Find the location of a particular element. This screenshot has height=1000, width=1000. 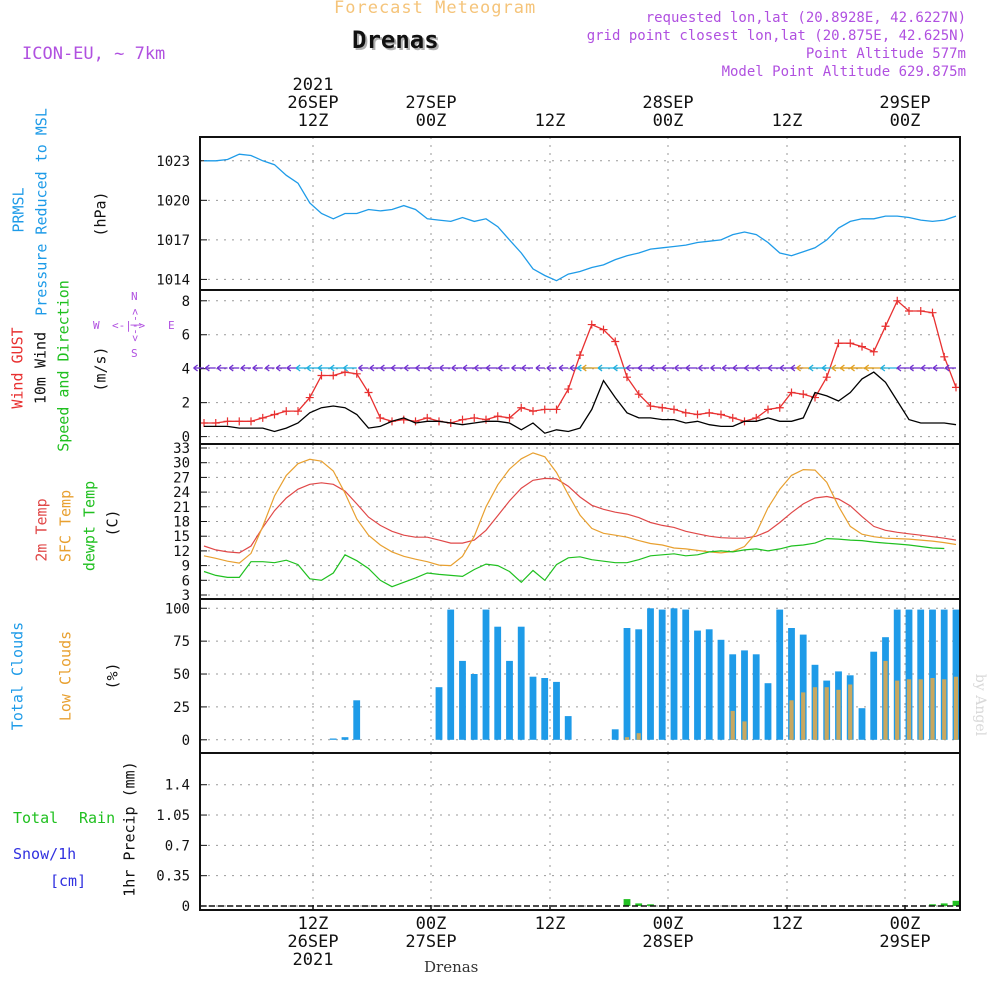

y-tick-label: 75 is located at coordinates (181, 642).